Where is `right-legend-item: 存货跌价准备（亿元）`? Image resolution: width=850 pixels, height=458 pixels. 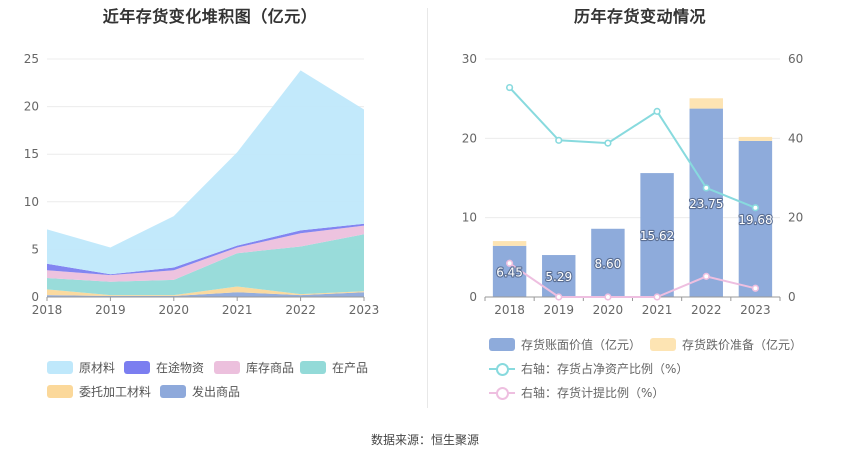
right-legend-item: 存货跌价准备（亿元） is located at coordinates (726, 344).